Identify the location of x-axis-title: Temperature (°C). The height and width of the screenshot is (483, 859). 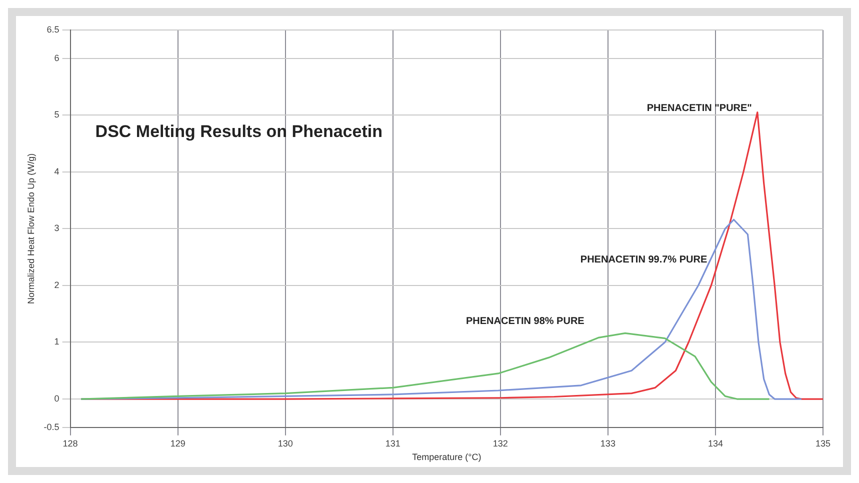
(447, 457).